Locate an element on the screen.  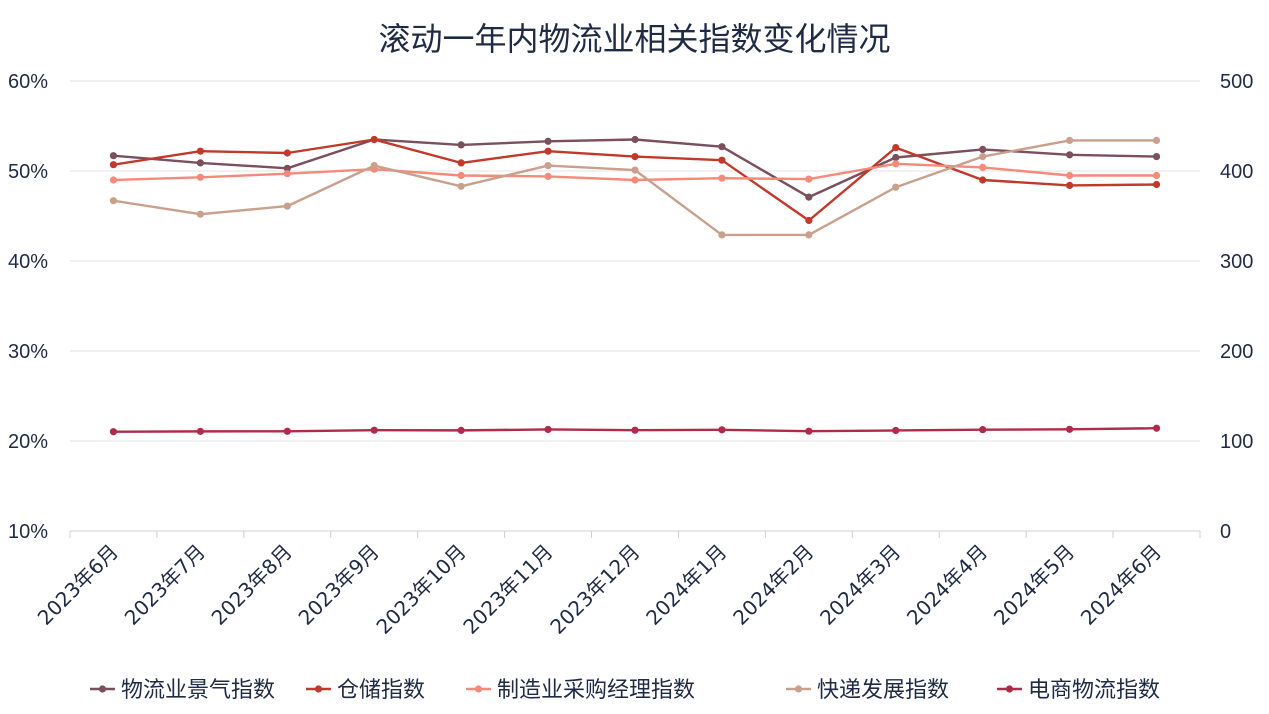
legend-label: 制造业采购经理指数 is located at coordinates (596, 690).